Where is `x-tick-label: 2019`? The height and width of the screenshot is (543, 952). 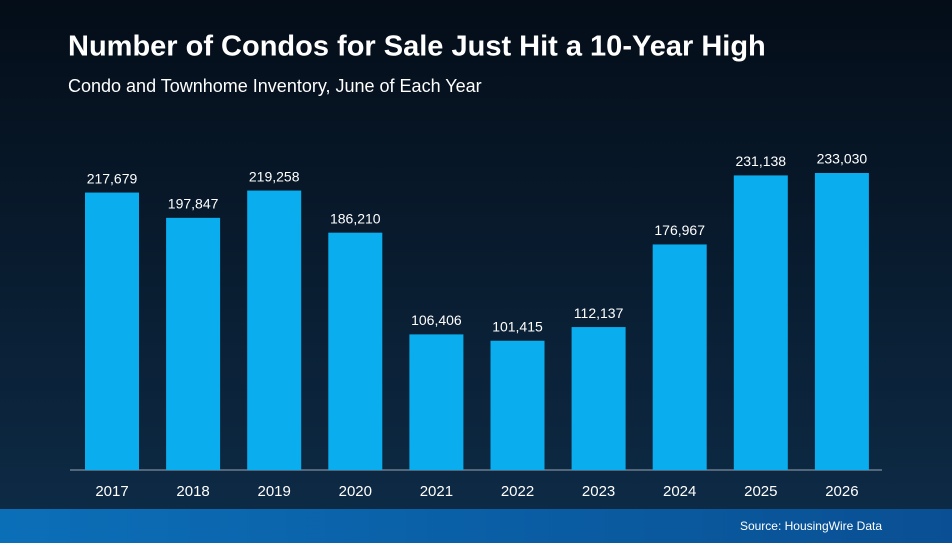 x-tick-label: 2019 is located at coordinates (274, 491).